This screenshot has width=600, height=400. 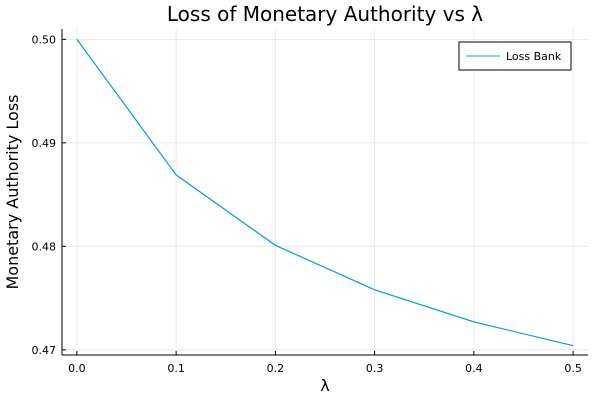 What do you see at coordinates (276, 368) in the screenshot?
I see `x-tick-label: 0.2` at bounding box center [276, 368].